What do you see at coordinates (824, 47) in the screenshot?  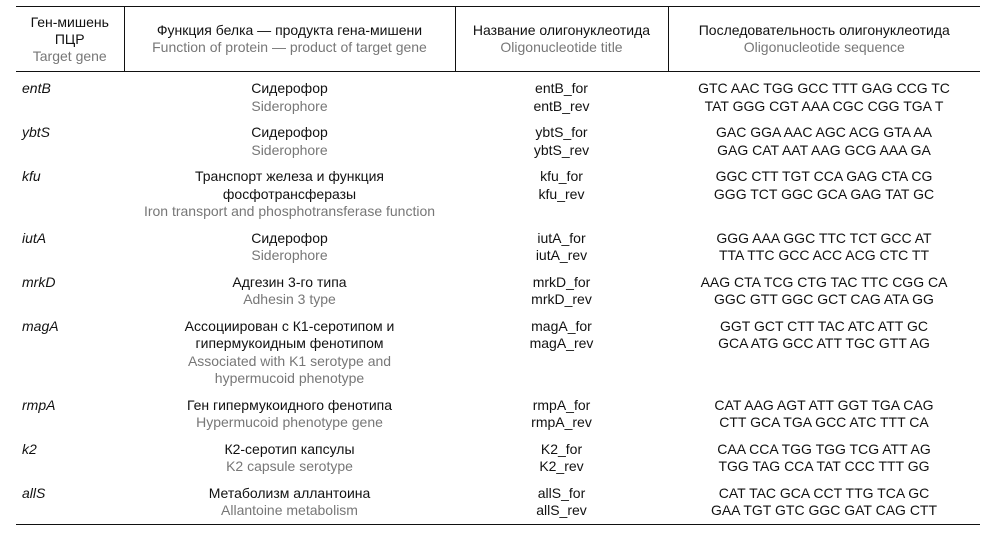 I see `header-en: Oligonucleotide sequence` at bounding box center [824, 47].